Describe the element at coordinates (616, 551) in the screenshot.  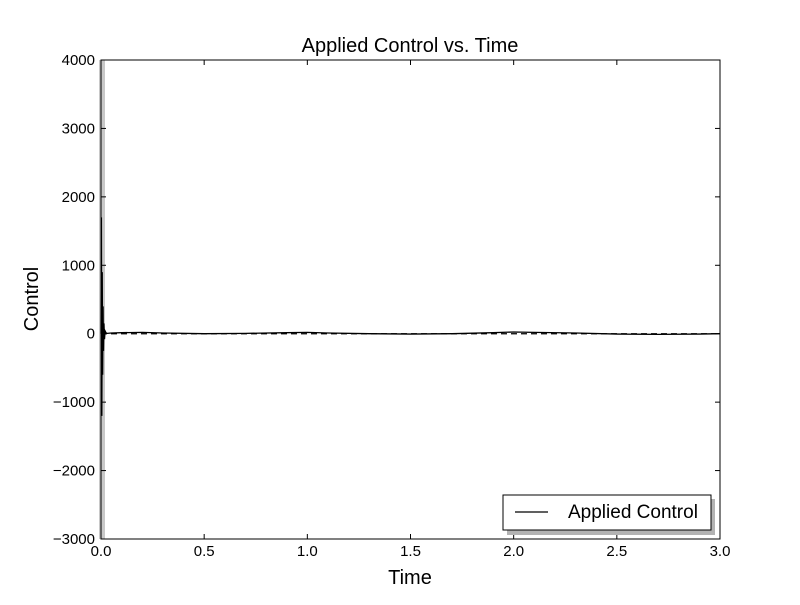
I see `x-tick-label: 2.5` at that location.